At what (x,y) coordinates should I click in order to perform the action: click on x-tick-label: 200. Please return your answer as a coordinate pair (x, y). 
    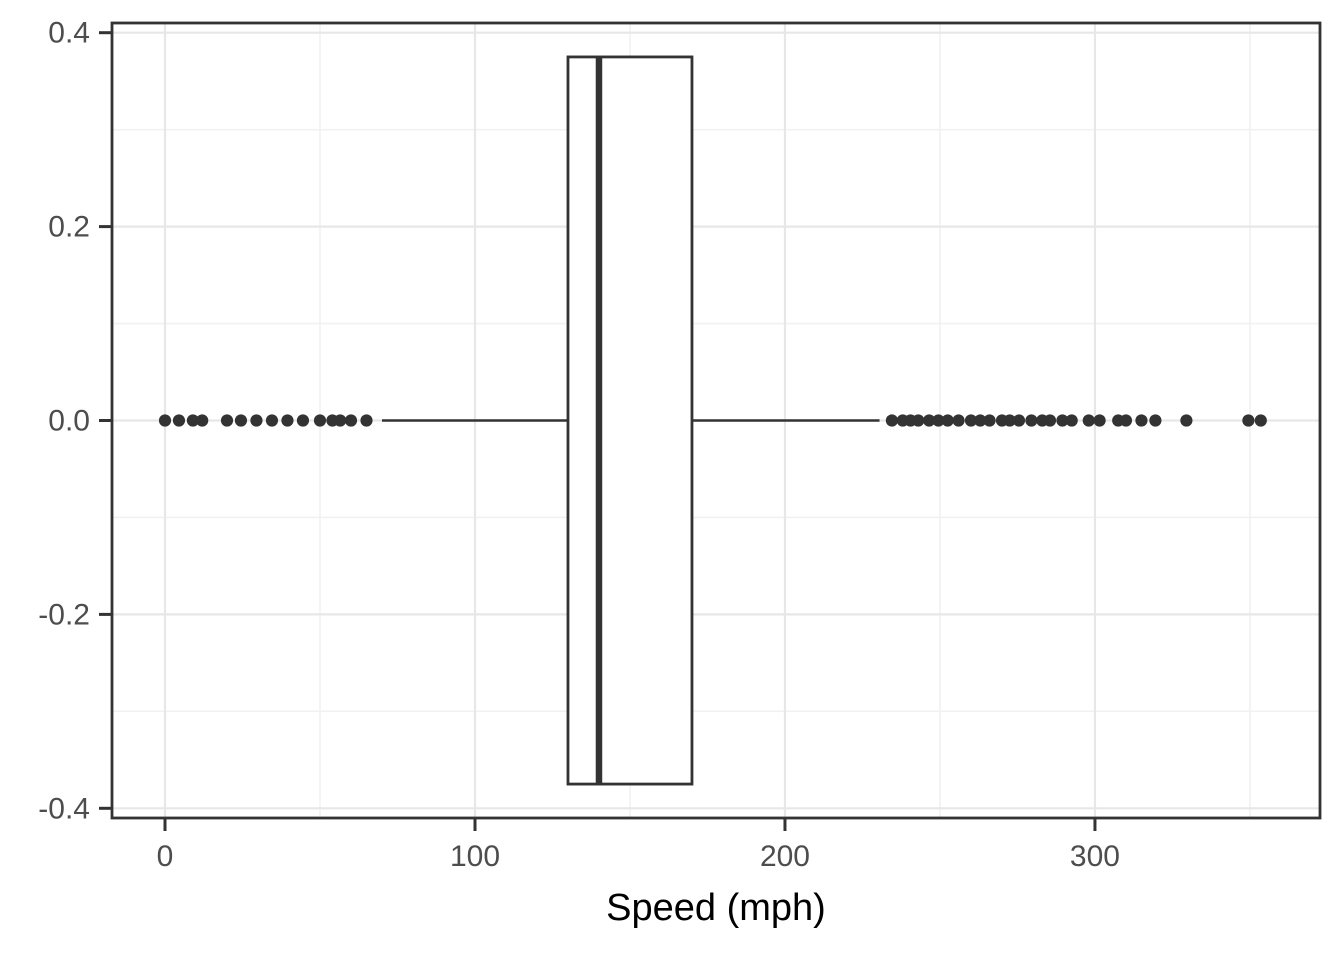
    Looking at the image, I should click on (785, 856).